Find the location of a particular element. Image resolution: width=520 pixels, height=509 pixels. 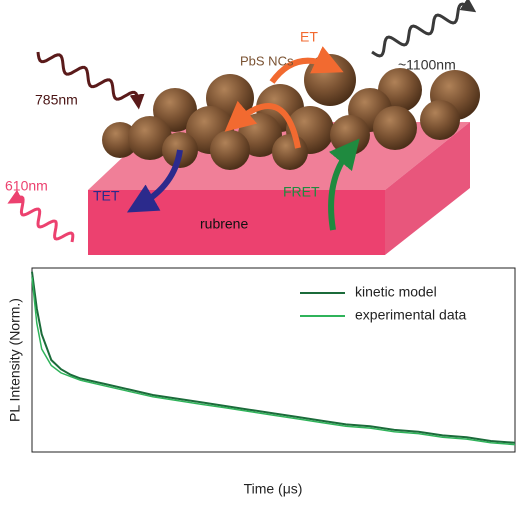

fret-arrow is located at coordinates (344, 184).